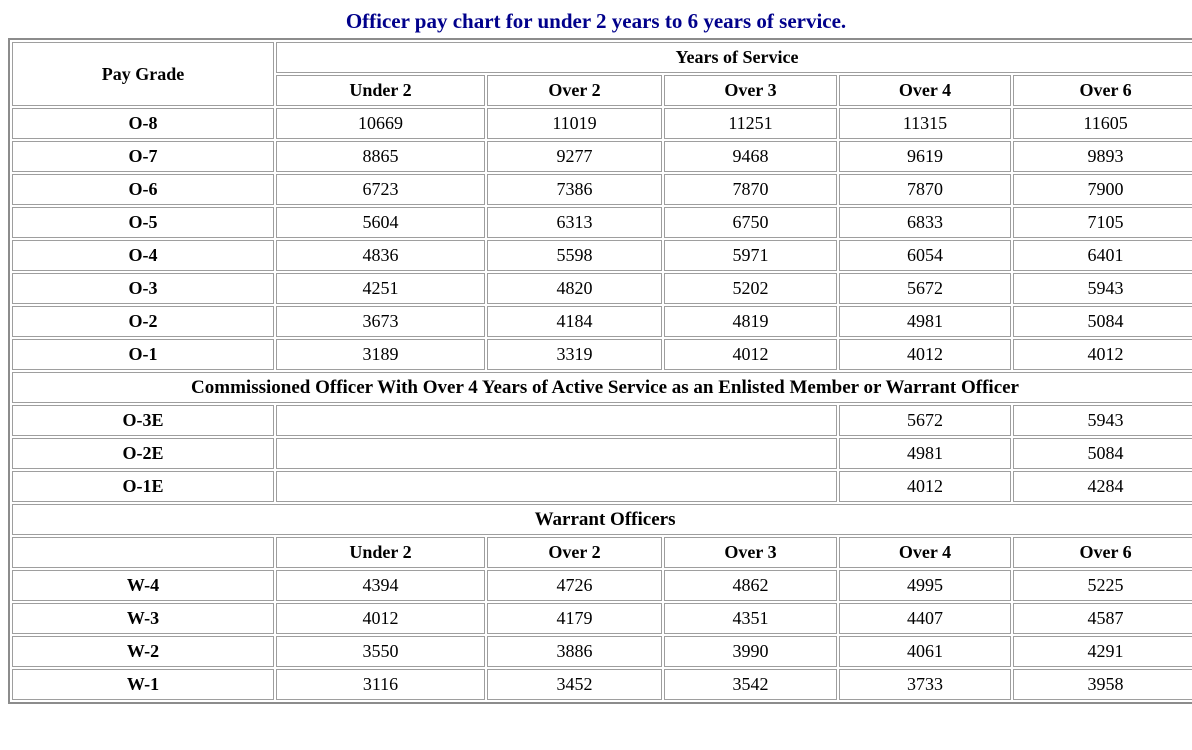 This screenshot has height=750, width=1192. Describe the element at coordinates (1102, 651) in the screenshot. I see `value-cell: 4291` at that location.